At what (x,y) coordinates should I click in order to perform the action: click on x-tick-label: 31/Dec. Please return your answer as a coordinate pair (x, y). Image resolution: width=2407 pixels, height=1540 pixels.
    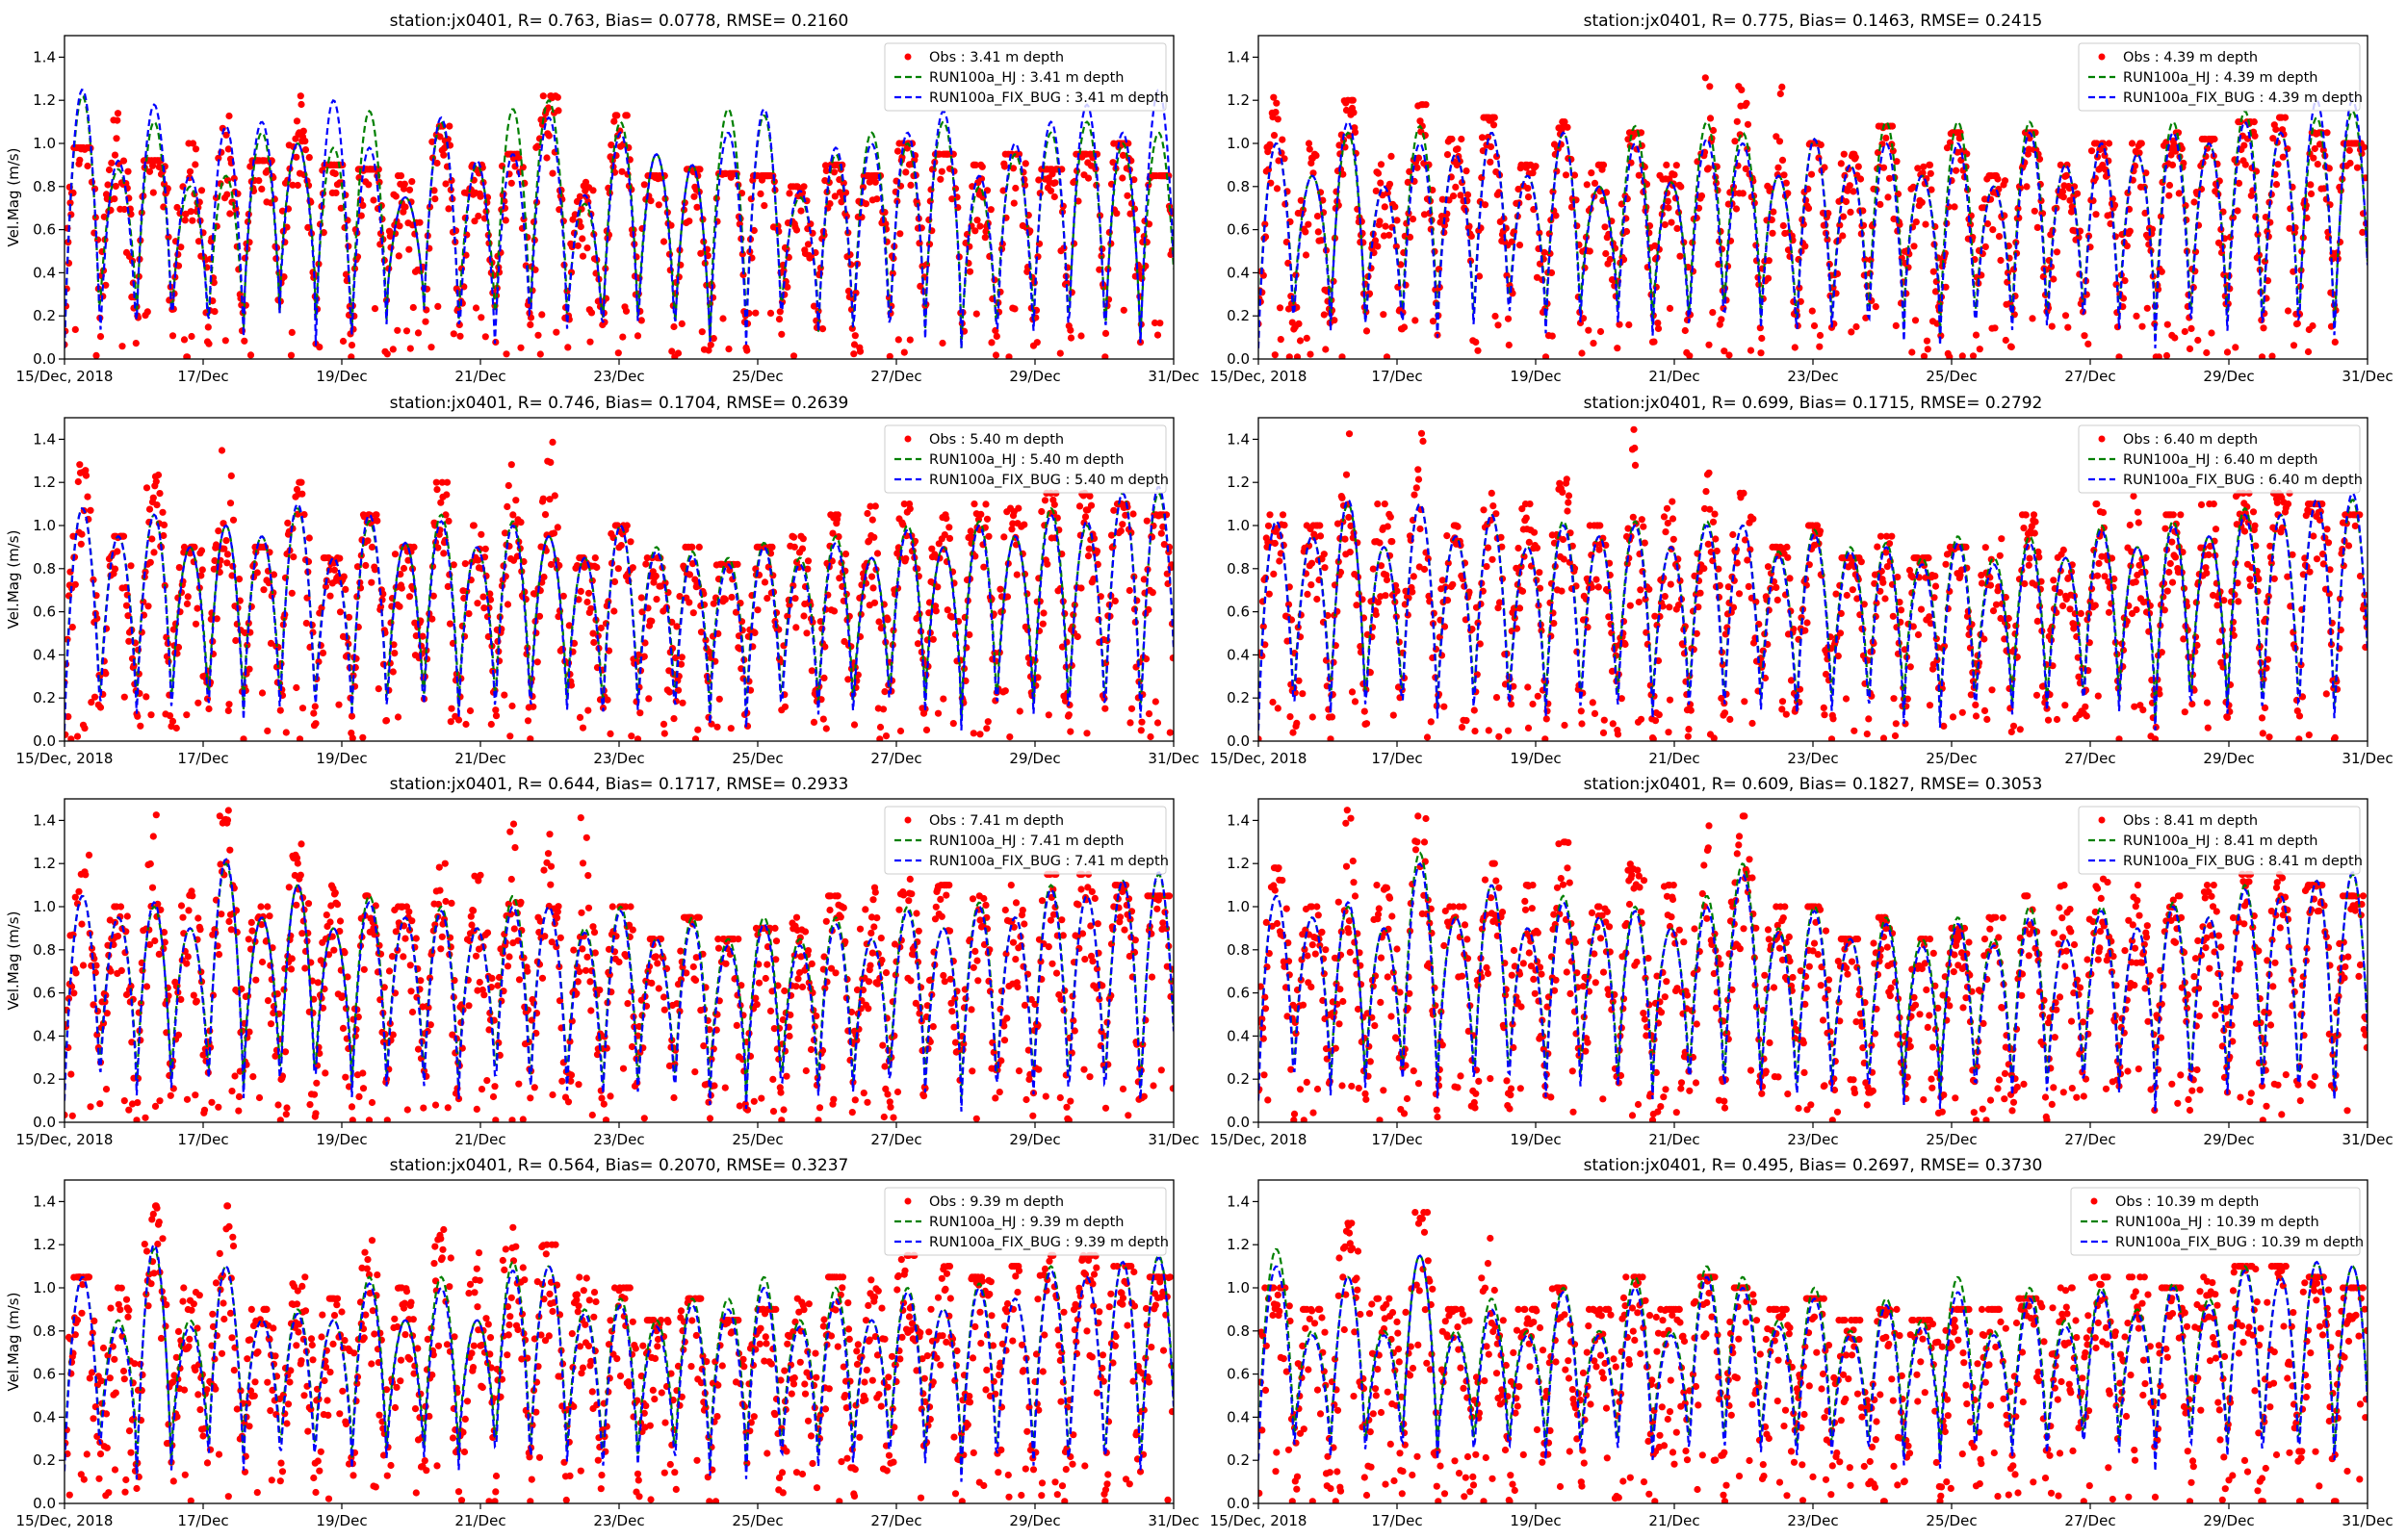
    Looking at the image, I should click on (1173, 376).